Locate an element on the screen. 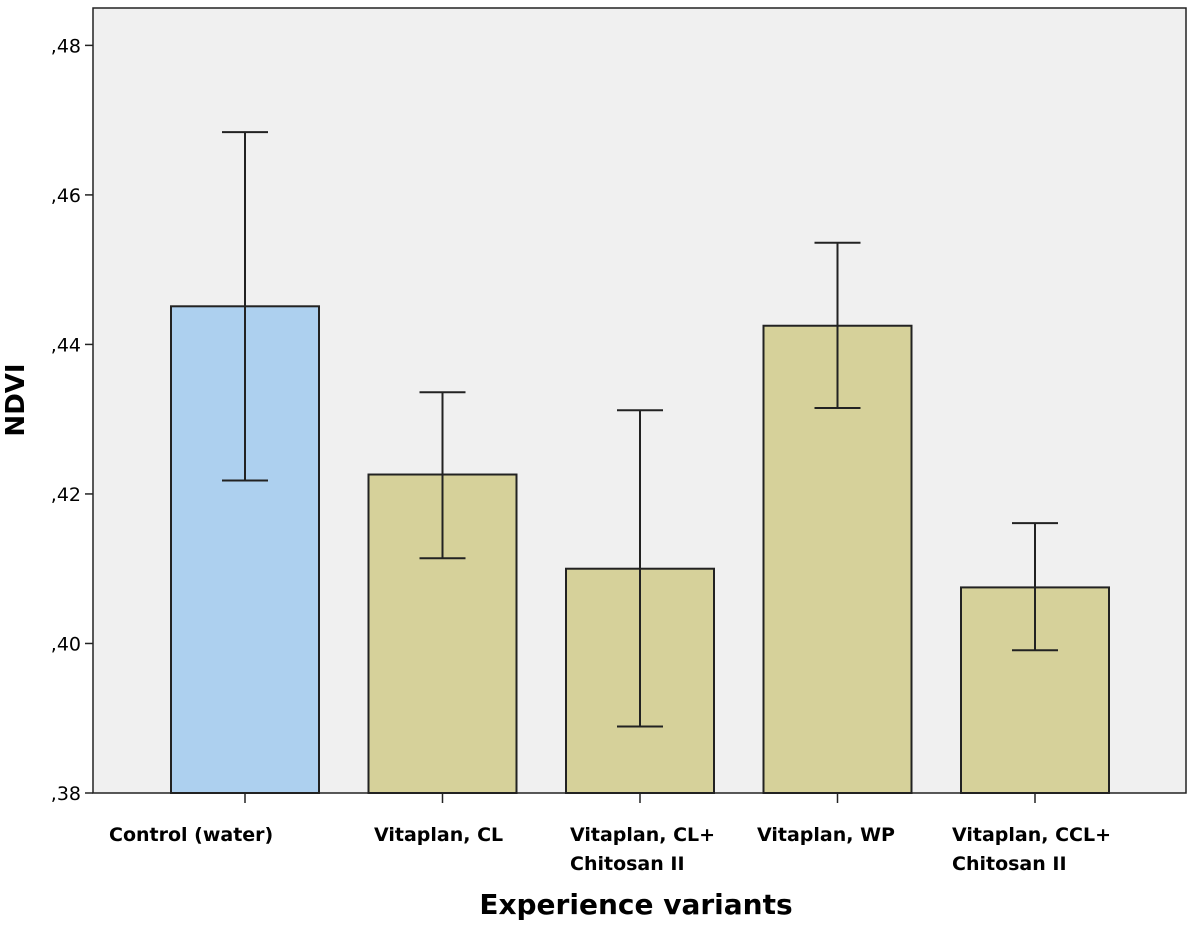  y-axis-title: NDVI is located at coordinates (16, 399).